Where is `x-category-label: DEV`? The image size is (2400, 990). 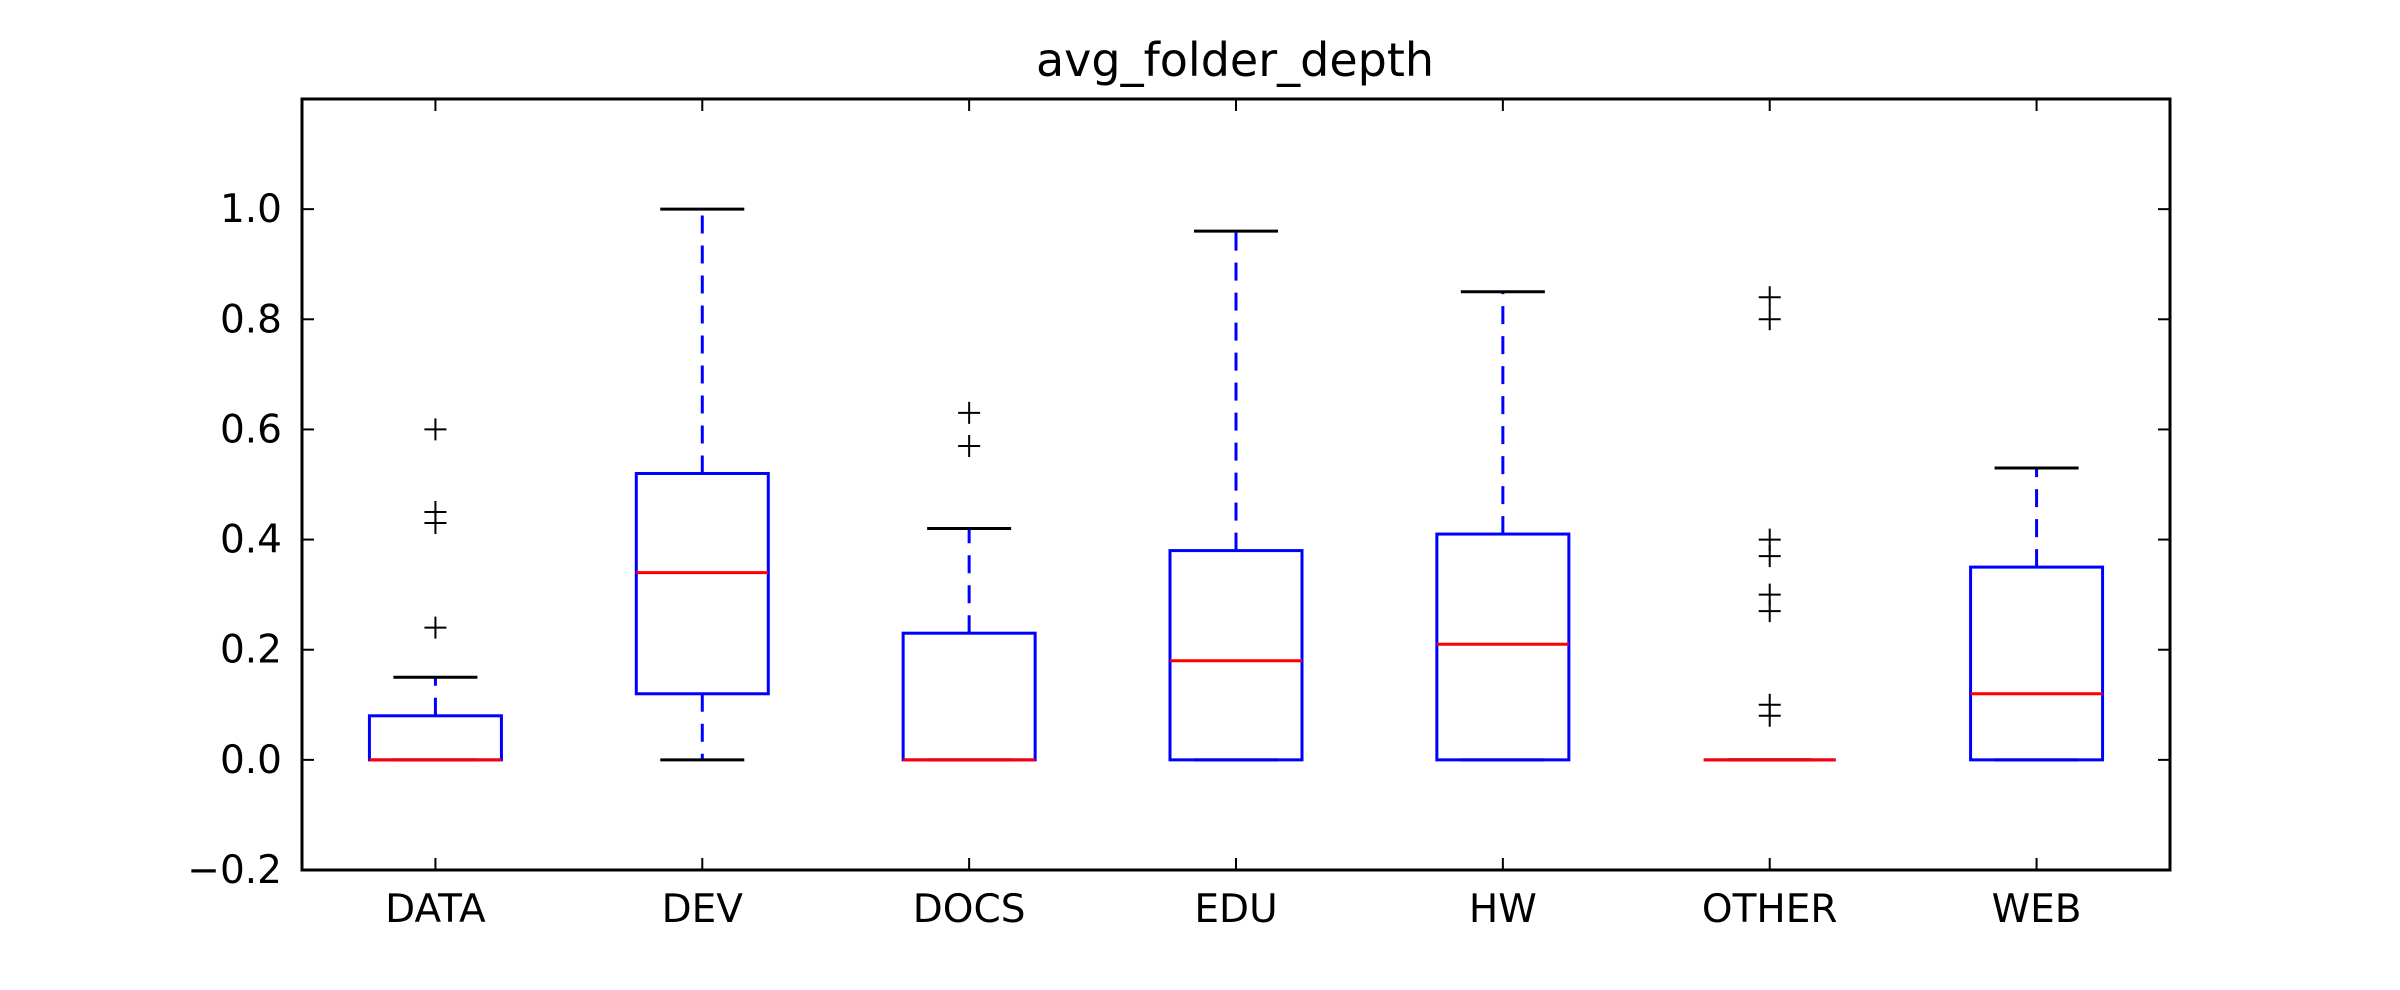
x-category-label: DEV is located at coordinates (703, 909).